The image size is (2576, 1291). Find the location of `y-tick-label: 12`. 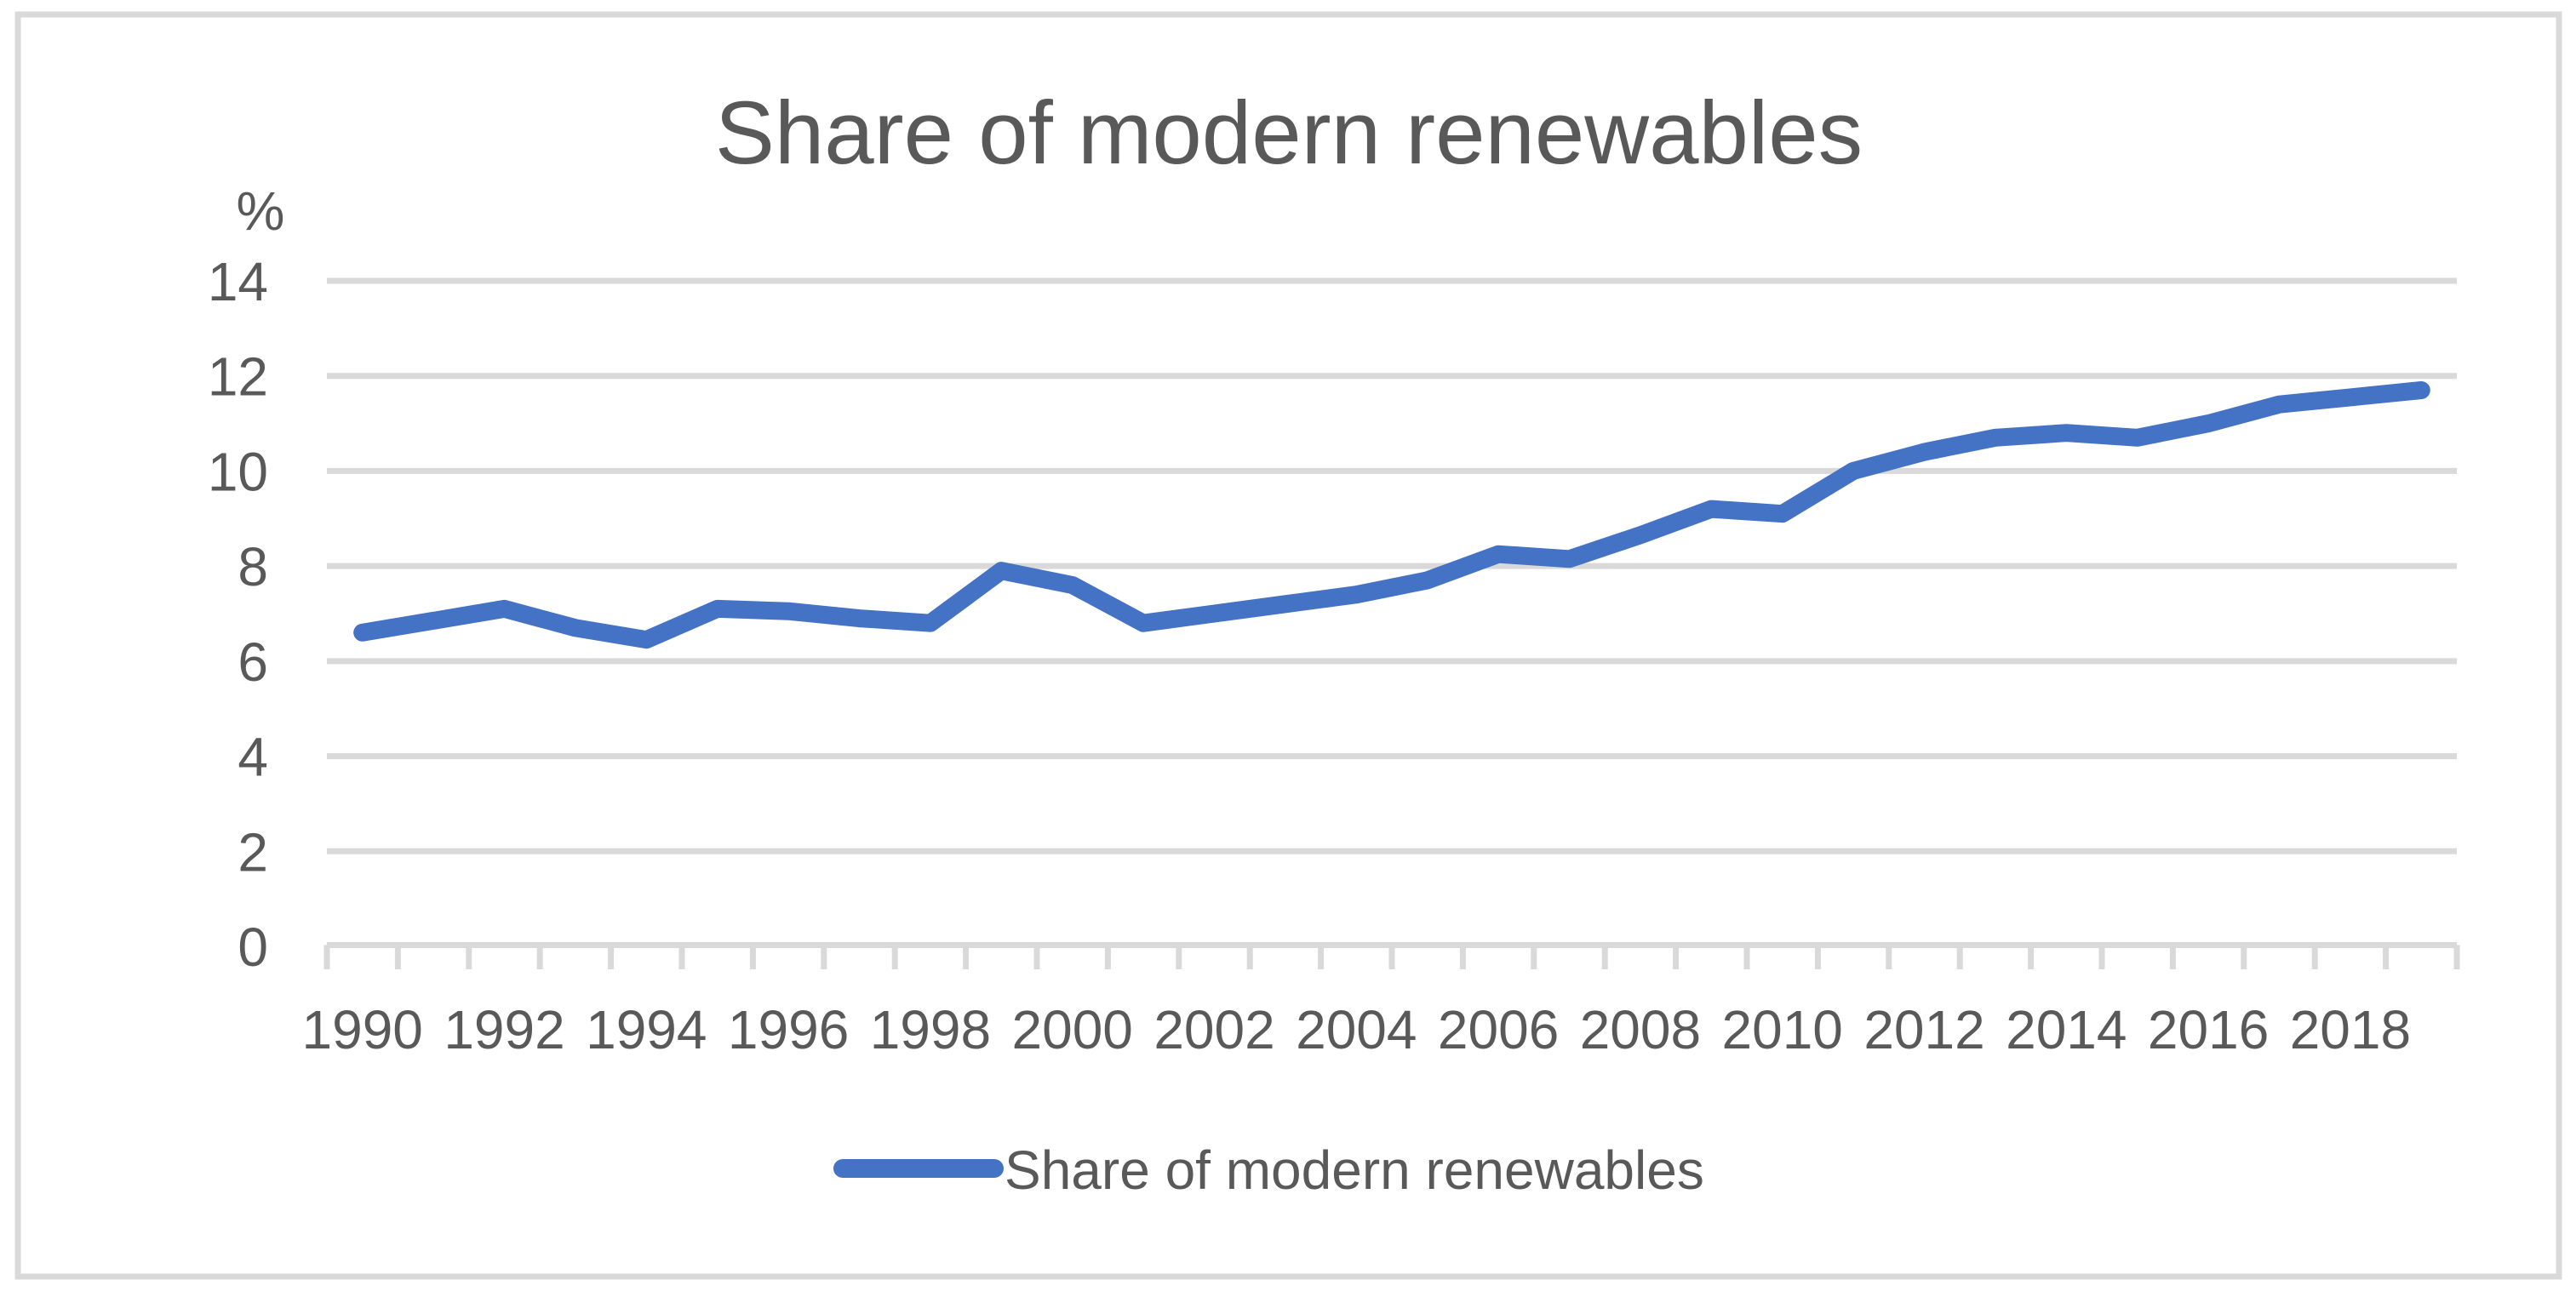

y-tick-label: 12 is located at coordinates (238, 377).